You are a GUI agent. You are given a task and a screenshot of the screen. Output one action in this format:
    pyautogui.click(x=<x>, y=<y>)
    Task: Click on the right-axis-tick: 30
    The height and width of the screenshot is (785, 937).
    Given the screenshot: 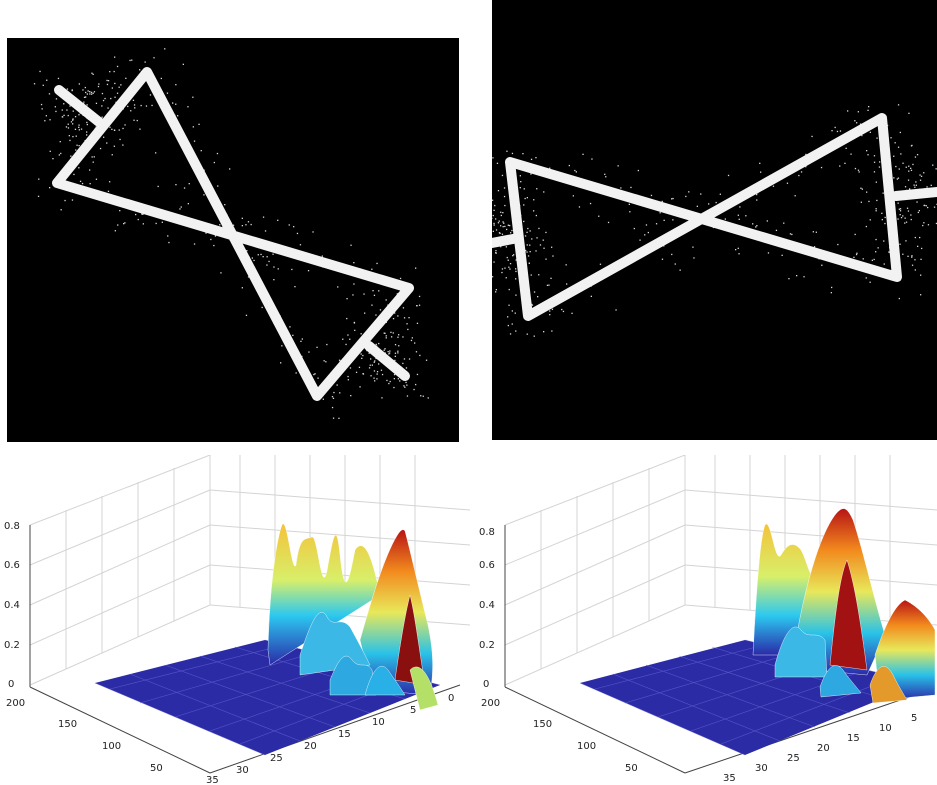 What is the action you would take?
    pyautogui.click(x=242, y=770)
    